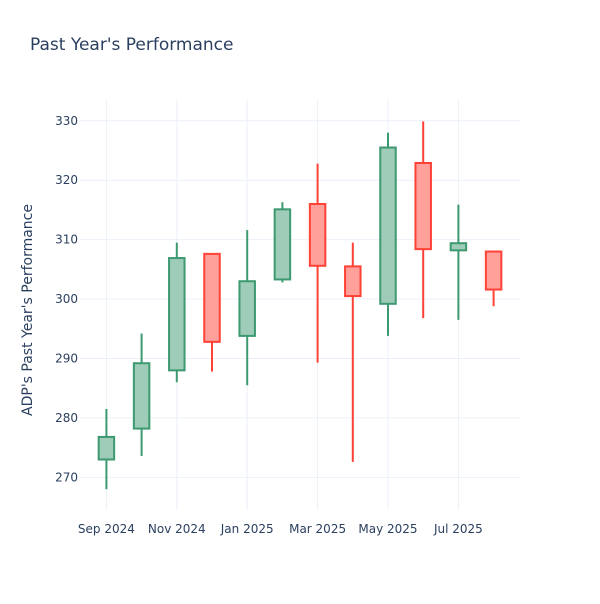 This screenshot has height=604, width=600. Describe the element at coordinates (458, 529) in the screenshot. I see `x-tick-label: Jul 2025` at that location.